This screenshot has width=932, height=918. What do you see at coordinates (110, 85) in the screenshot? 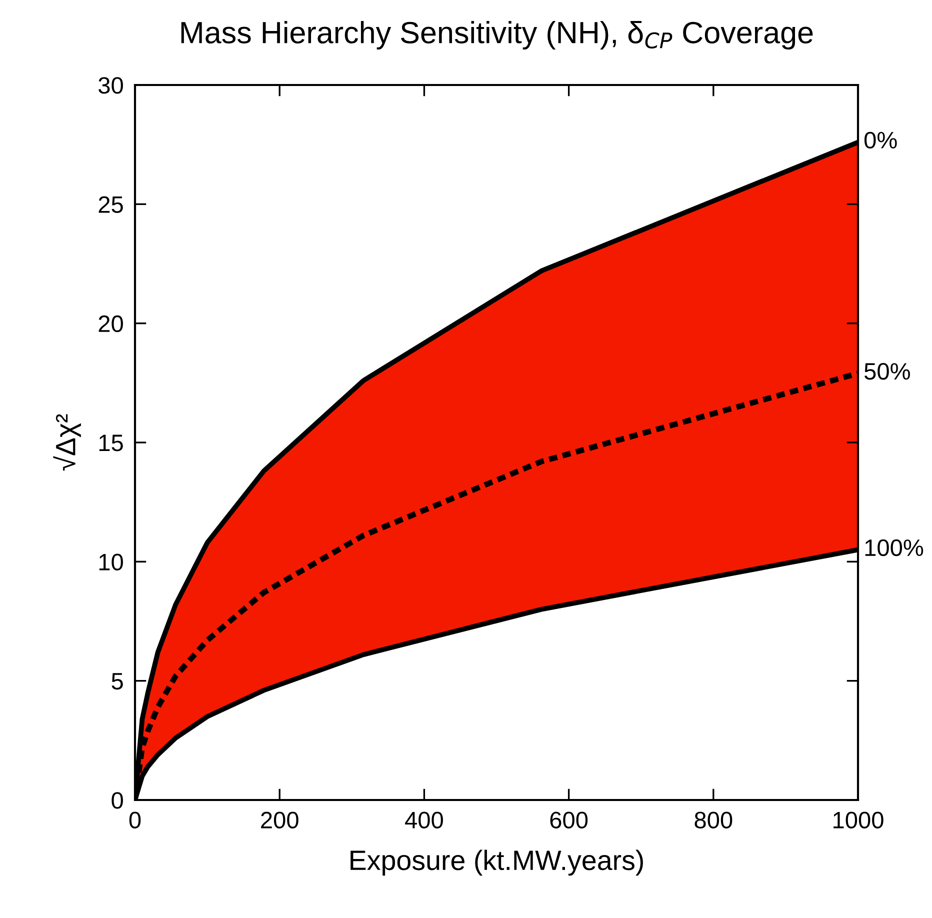
I see `y-tick-label: 30` at bounding box center [110, 85].